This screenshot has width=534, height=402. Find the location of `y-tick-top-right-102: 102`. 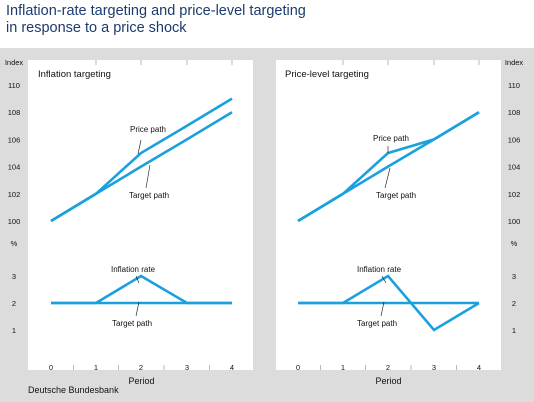

y-tick-top-right-102: 102 is located at coordinates (514, 194).